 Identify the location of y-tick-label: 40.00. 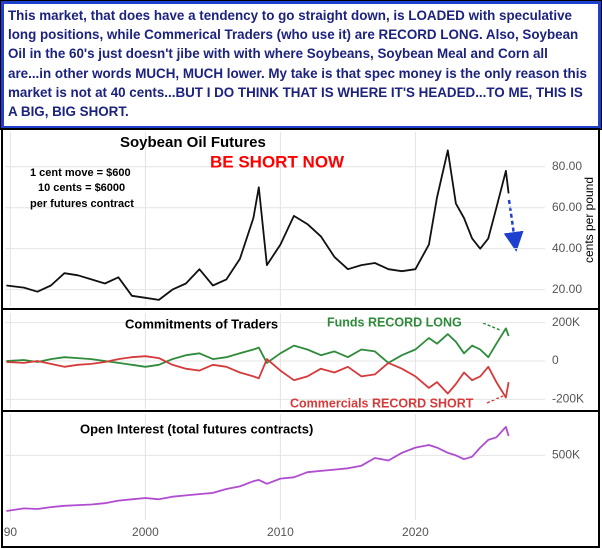
(567, 248).